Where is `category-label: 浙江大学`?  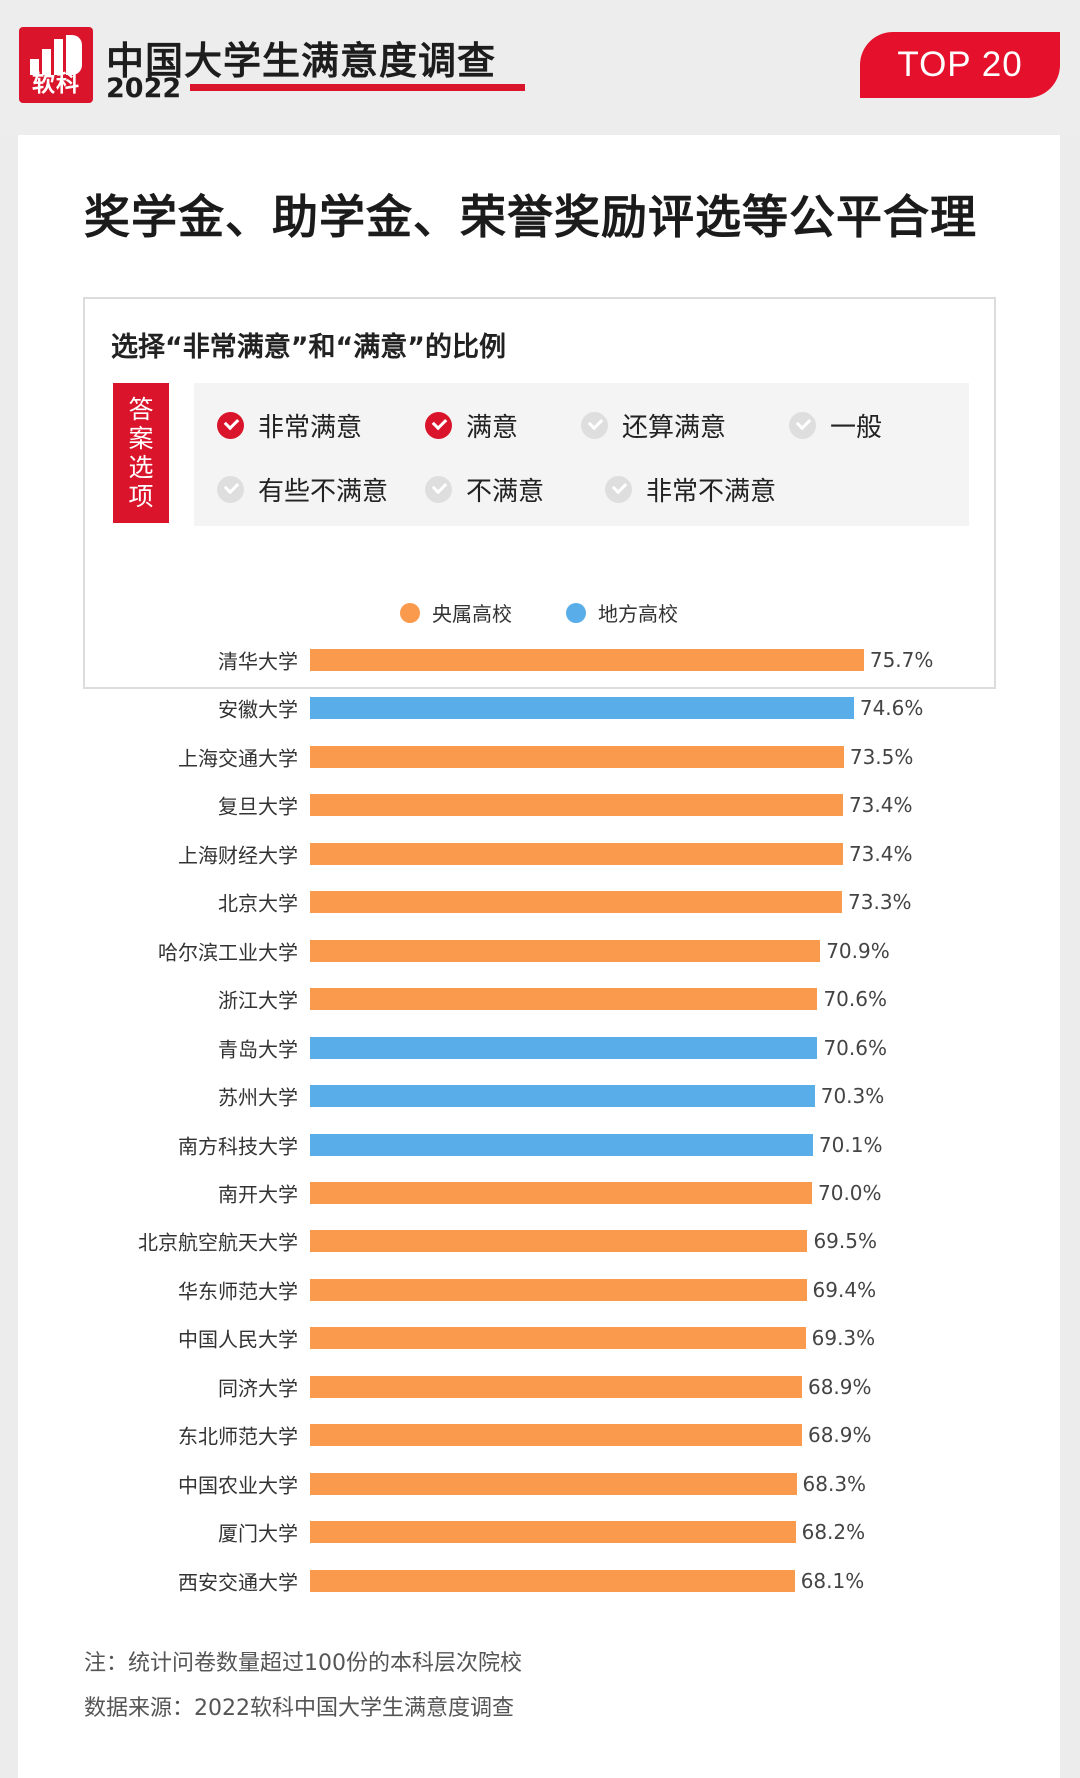
category-label: 浙江大学 is located at coordinates (258, 1000).